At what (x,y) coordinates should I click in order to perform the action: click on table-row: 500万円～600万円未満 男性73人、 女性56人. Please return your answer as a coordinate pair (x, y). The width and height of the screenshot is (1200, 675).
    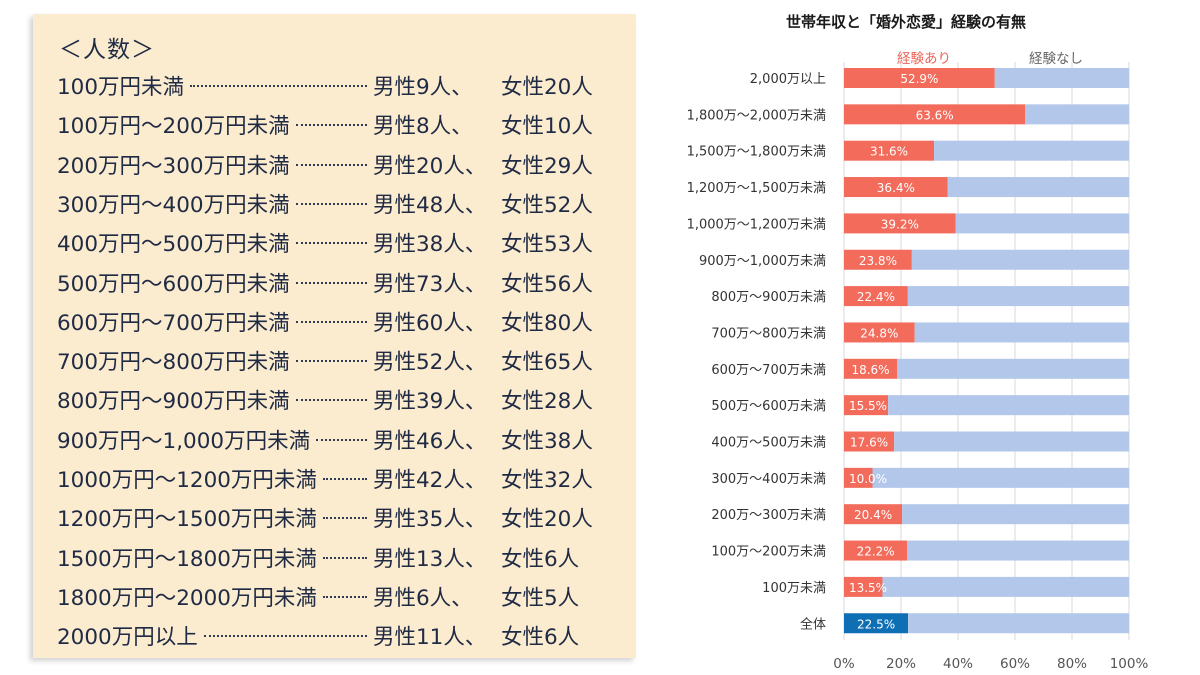
    Looking at the image, I should click on (344, 281).